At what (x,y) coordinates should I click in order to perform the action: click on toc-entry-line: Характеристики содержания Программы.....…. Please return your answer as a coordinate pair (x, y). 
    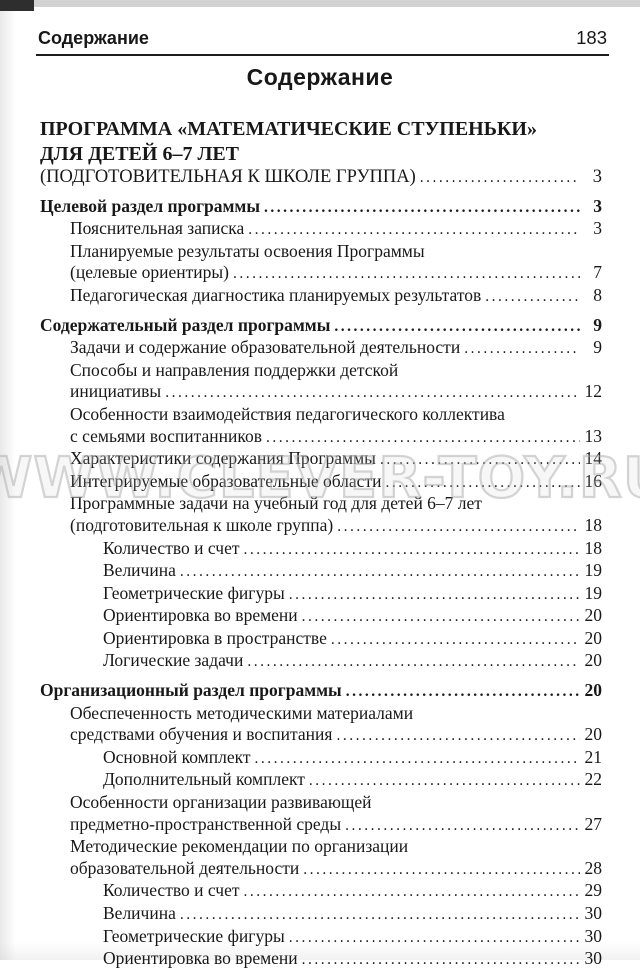
    Looking at the image, I should click on (321, 459).